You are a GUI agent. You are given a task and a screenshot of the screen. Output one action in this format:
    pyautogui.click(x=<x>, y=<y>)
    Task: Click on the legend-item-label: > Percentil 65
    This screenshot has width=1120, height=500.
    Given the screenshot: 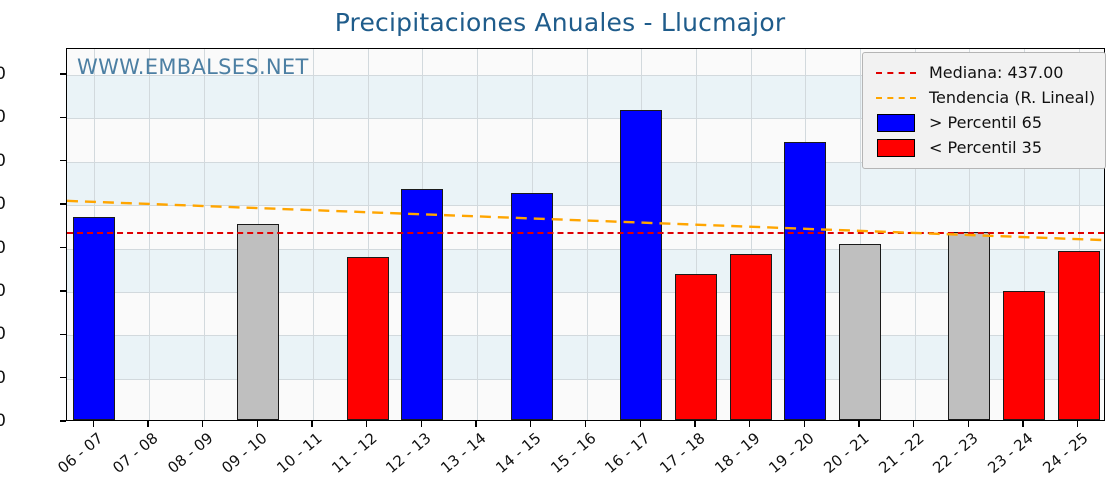 What is the action you would take?
    pyautogui.click(x=986, y=122)
    